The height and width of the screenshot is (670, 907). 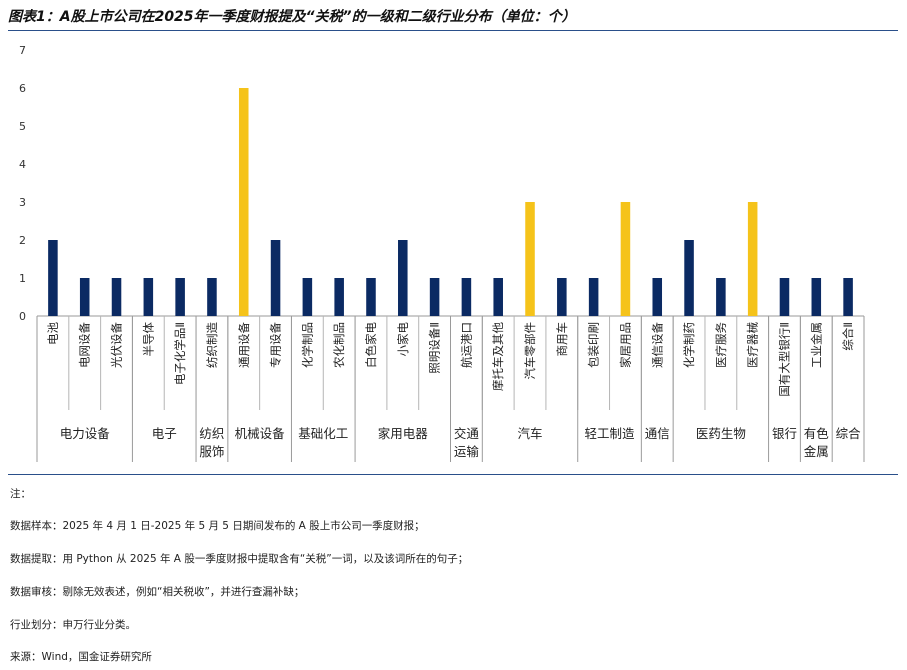 What do you see at coordinates (22, 126) in the screenshot?
I see `y-tick-label: 5` at bounding box center [22, 126].